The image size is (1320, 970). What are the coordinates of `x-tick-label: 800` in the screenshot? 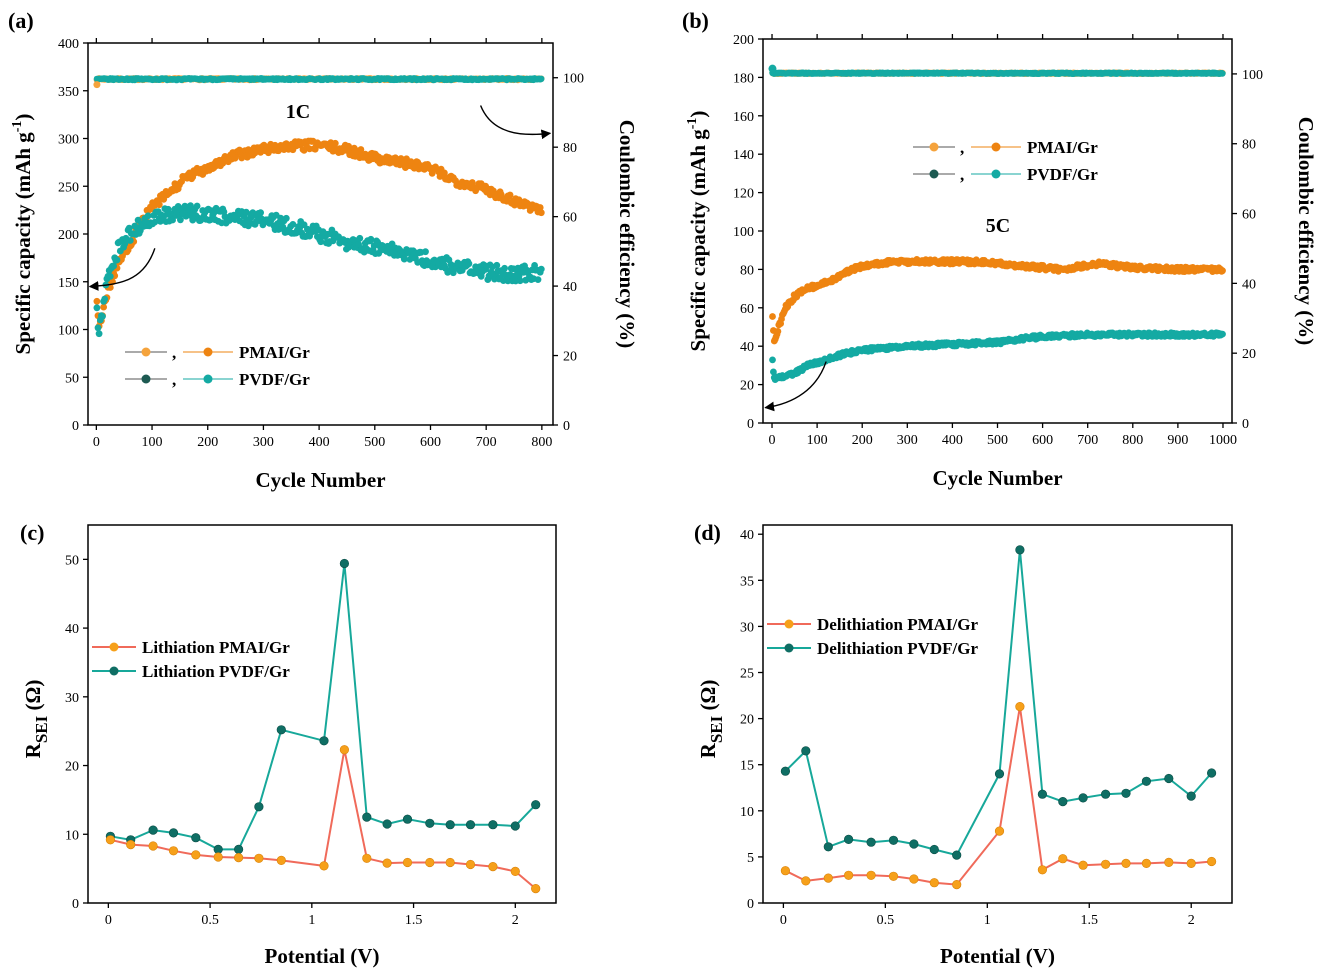 It's located at (541, 442).